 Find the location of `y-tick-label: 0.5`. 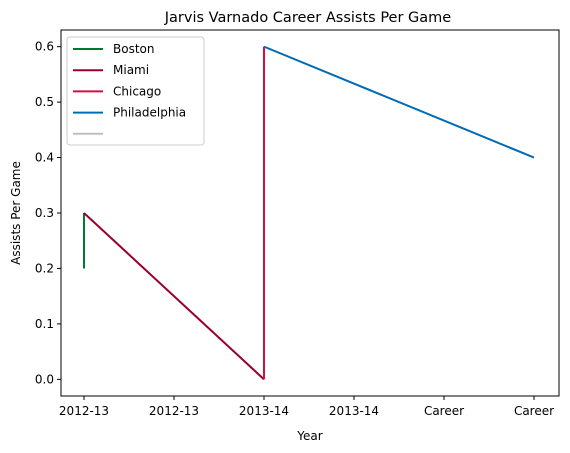

y-tick-label: 0.5 is located at coordinates (44, 102).